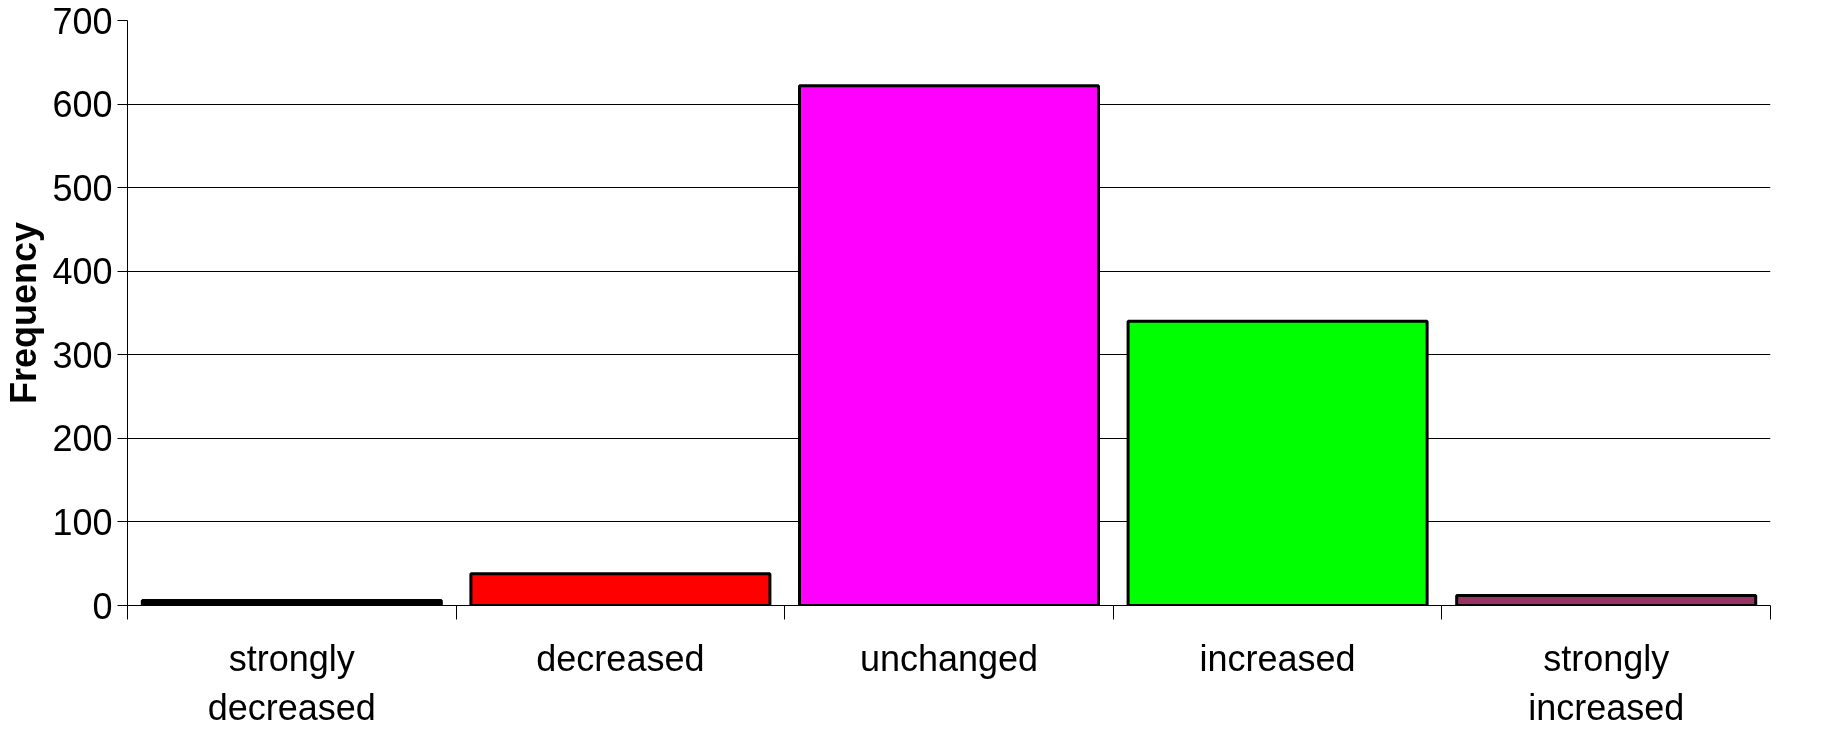 This screenshot has height=744, width=1826. Describe the element at coordinates (24, 313) in the screenshot. I see `y-axis-title: Frequency` at that location.